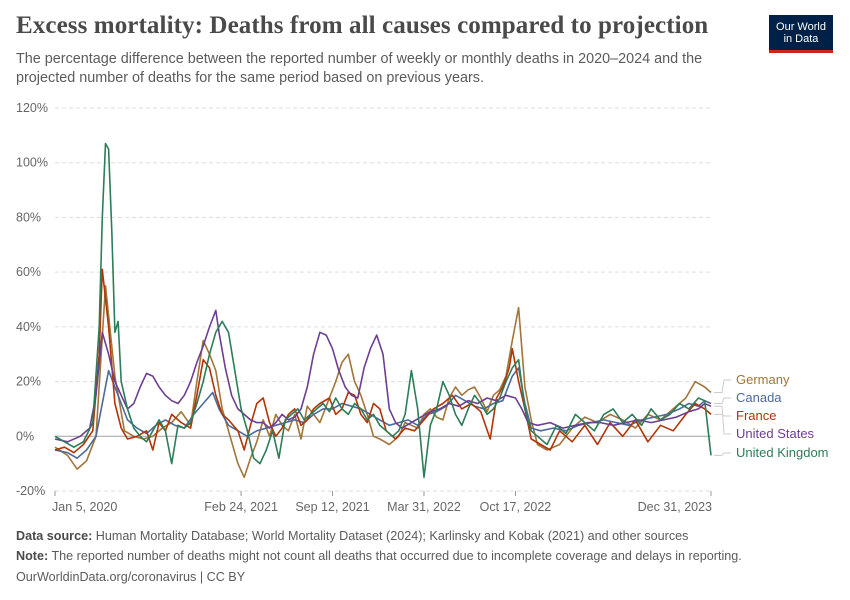  I want to click on x-tick-label: Oct 17, 2022, so click(516, 507).